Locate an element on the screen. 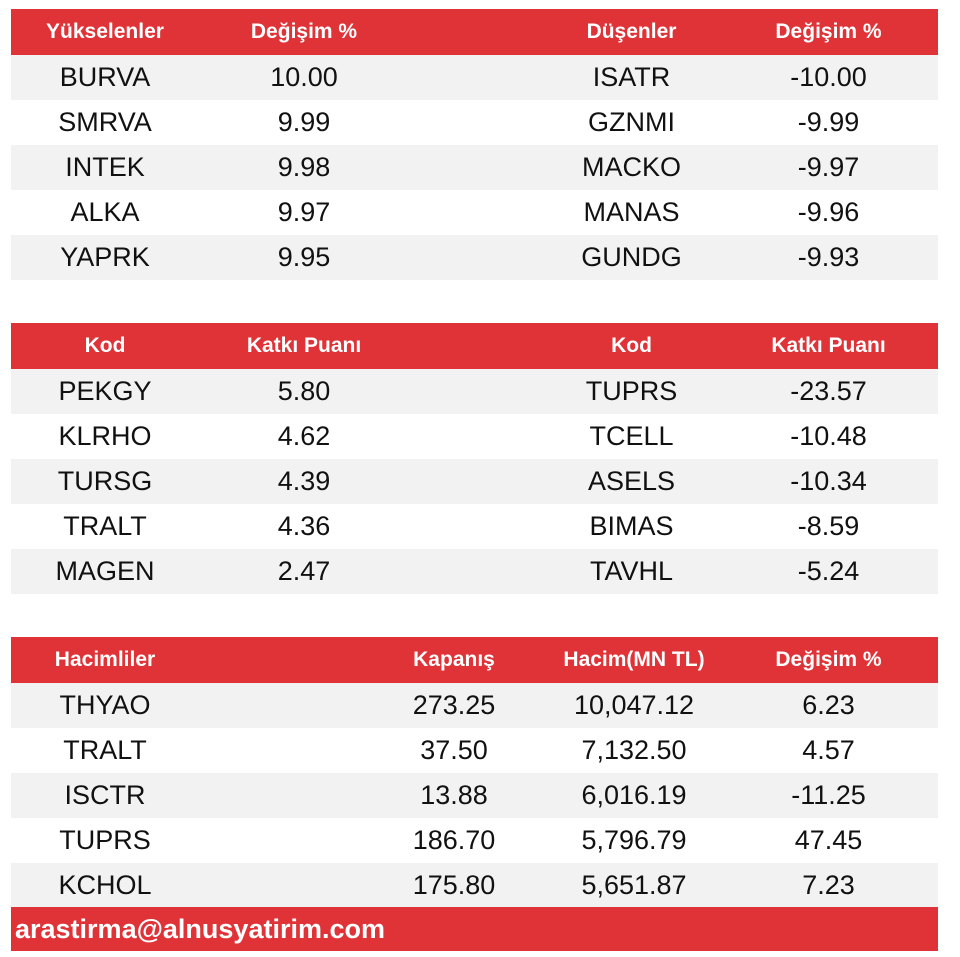 The height and width of the screenshot is (957, 960). cell-code: TAVHL is located at coordinates (631, 571).